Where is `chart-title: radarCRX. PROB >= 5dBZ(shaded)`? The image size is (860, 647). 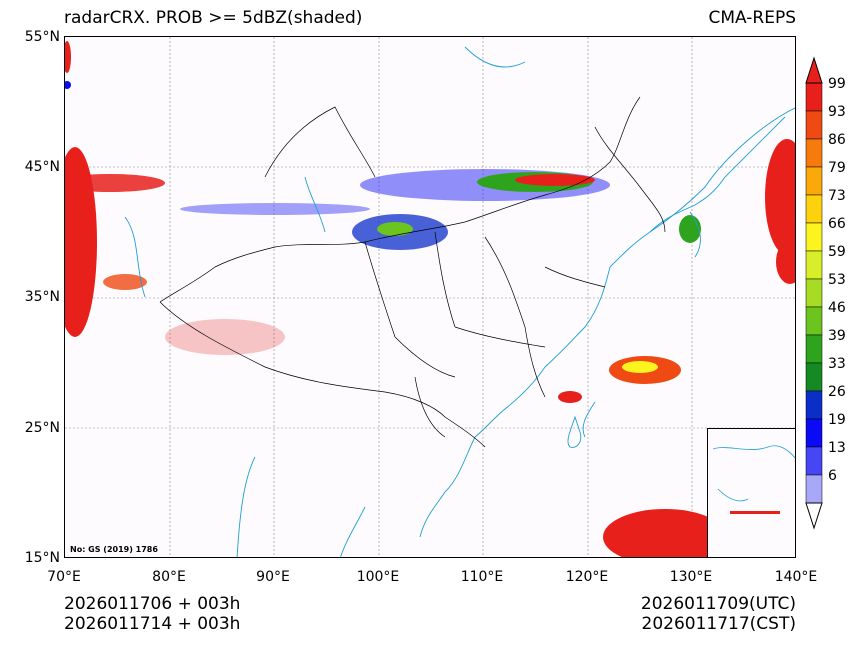
chart-title: radarCRX. PROB >= 5dBZ(shaded) is located at coordinates (213, 18).